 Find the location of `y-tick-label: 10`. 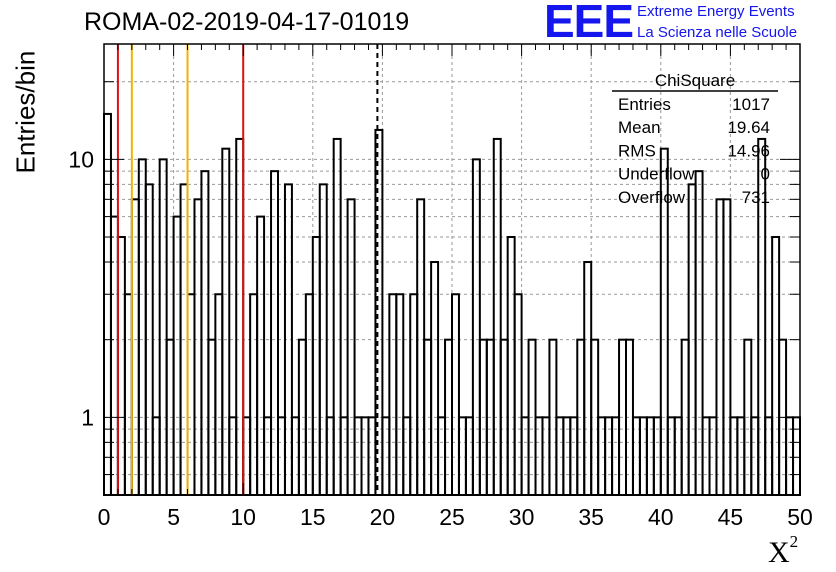

y-tick-label: 10 is located at coordinates (81, 159).